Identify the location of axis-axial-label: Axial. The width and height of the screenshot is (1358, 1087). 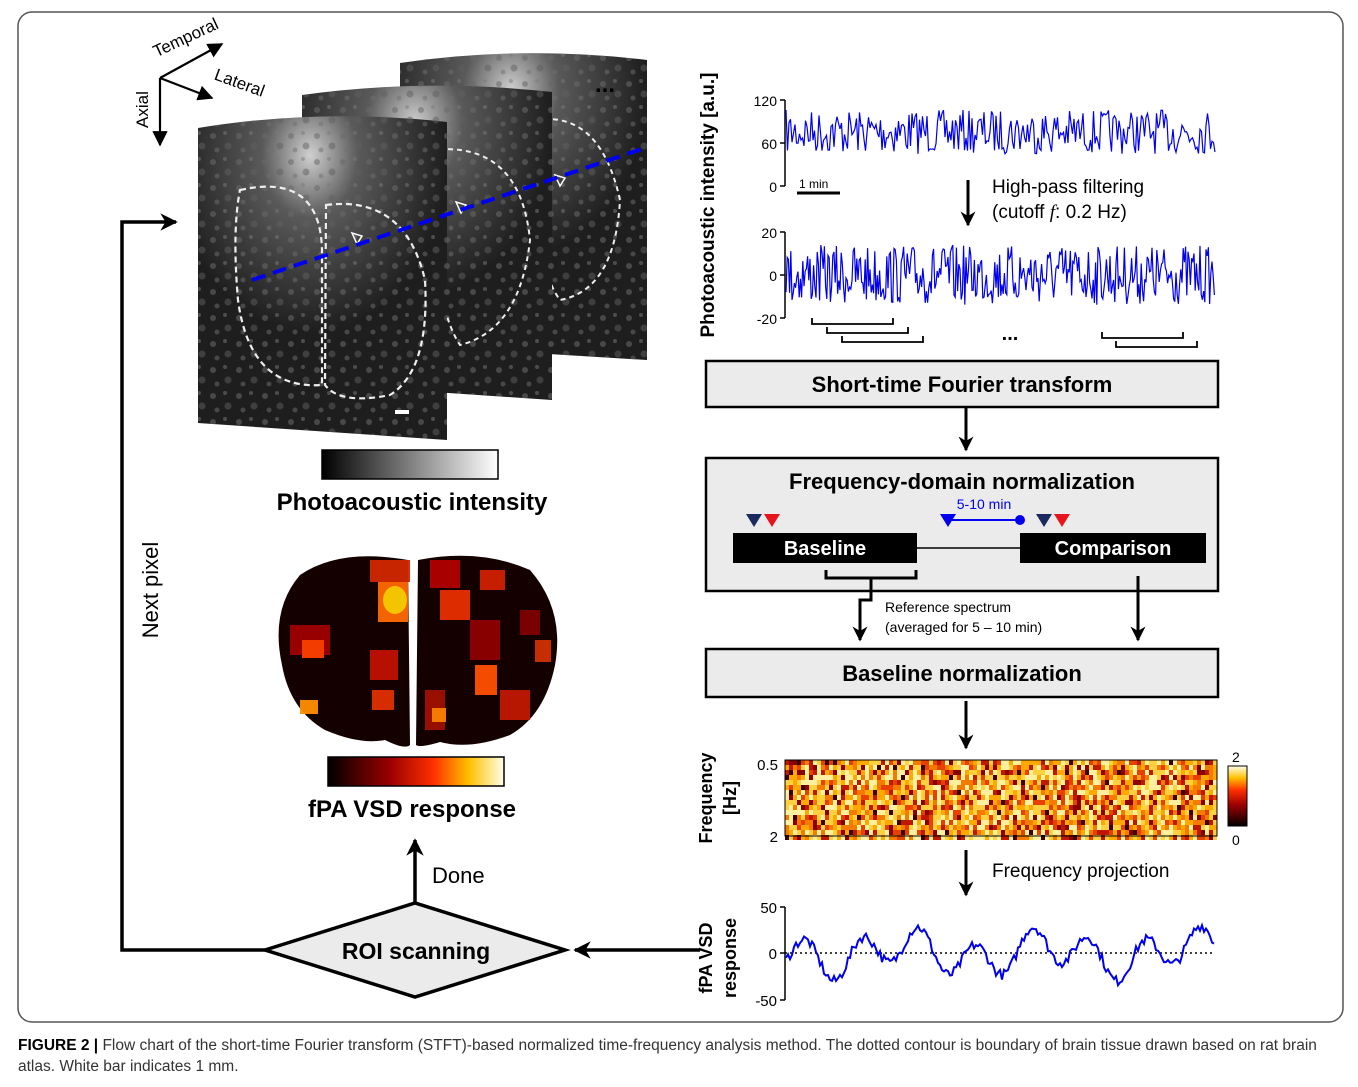
(142, 109).